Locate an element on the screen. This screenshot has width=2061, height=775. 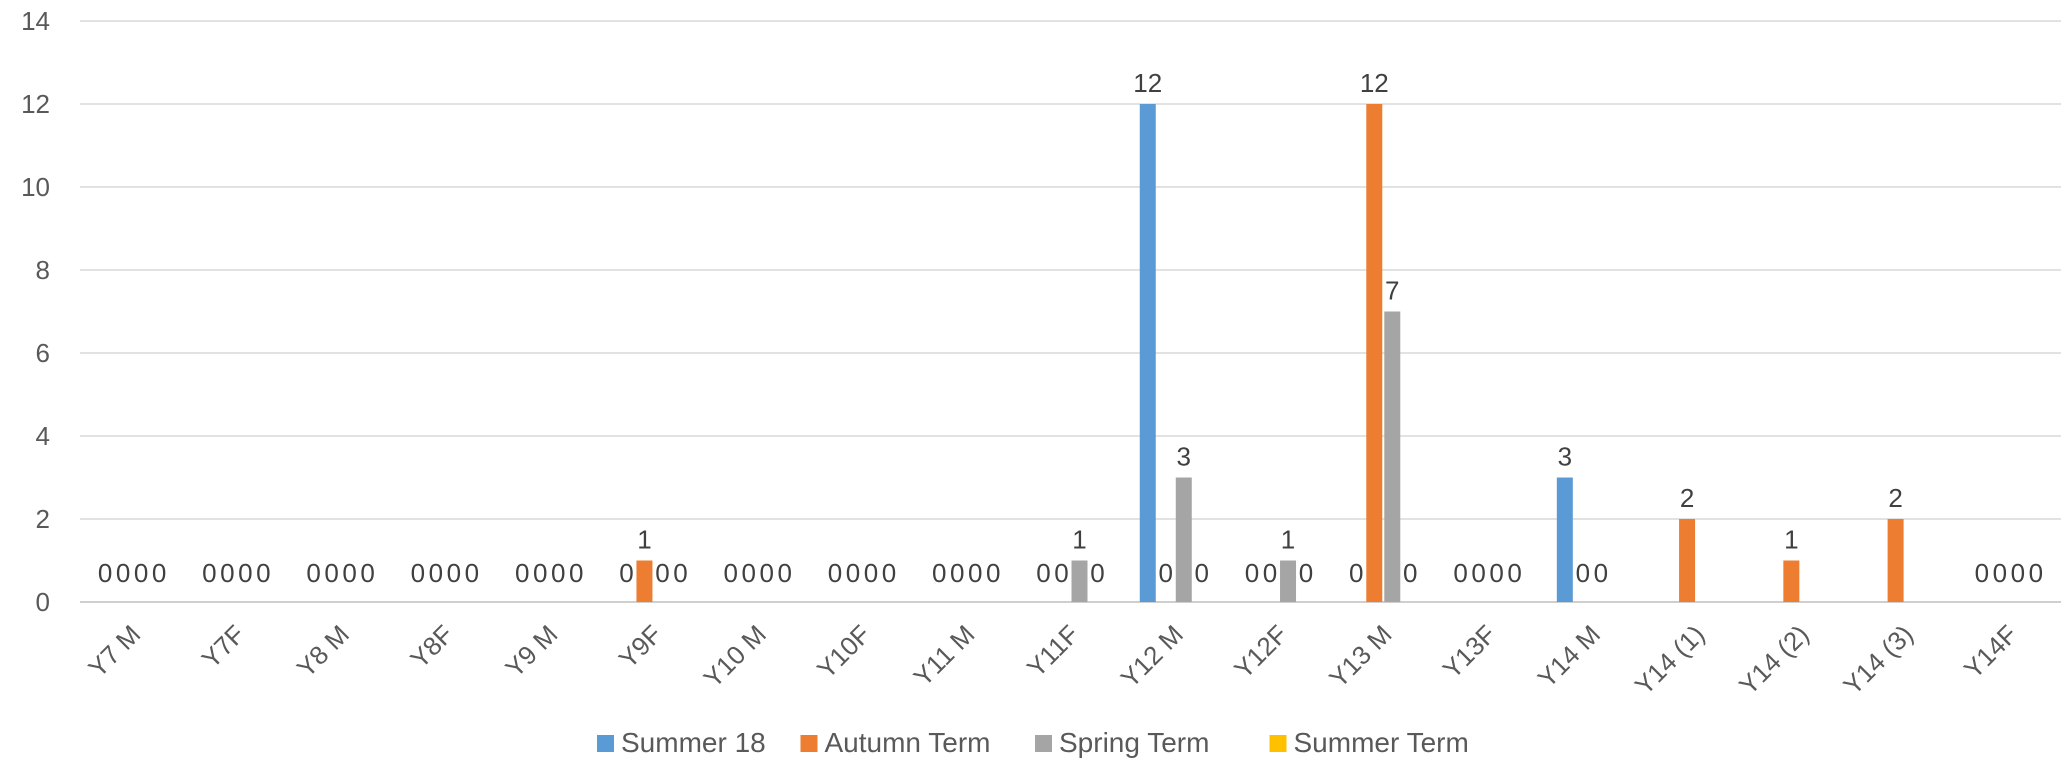
x-tick-label: Y13 M is located at coordinates (1360, 656).